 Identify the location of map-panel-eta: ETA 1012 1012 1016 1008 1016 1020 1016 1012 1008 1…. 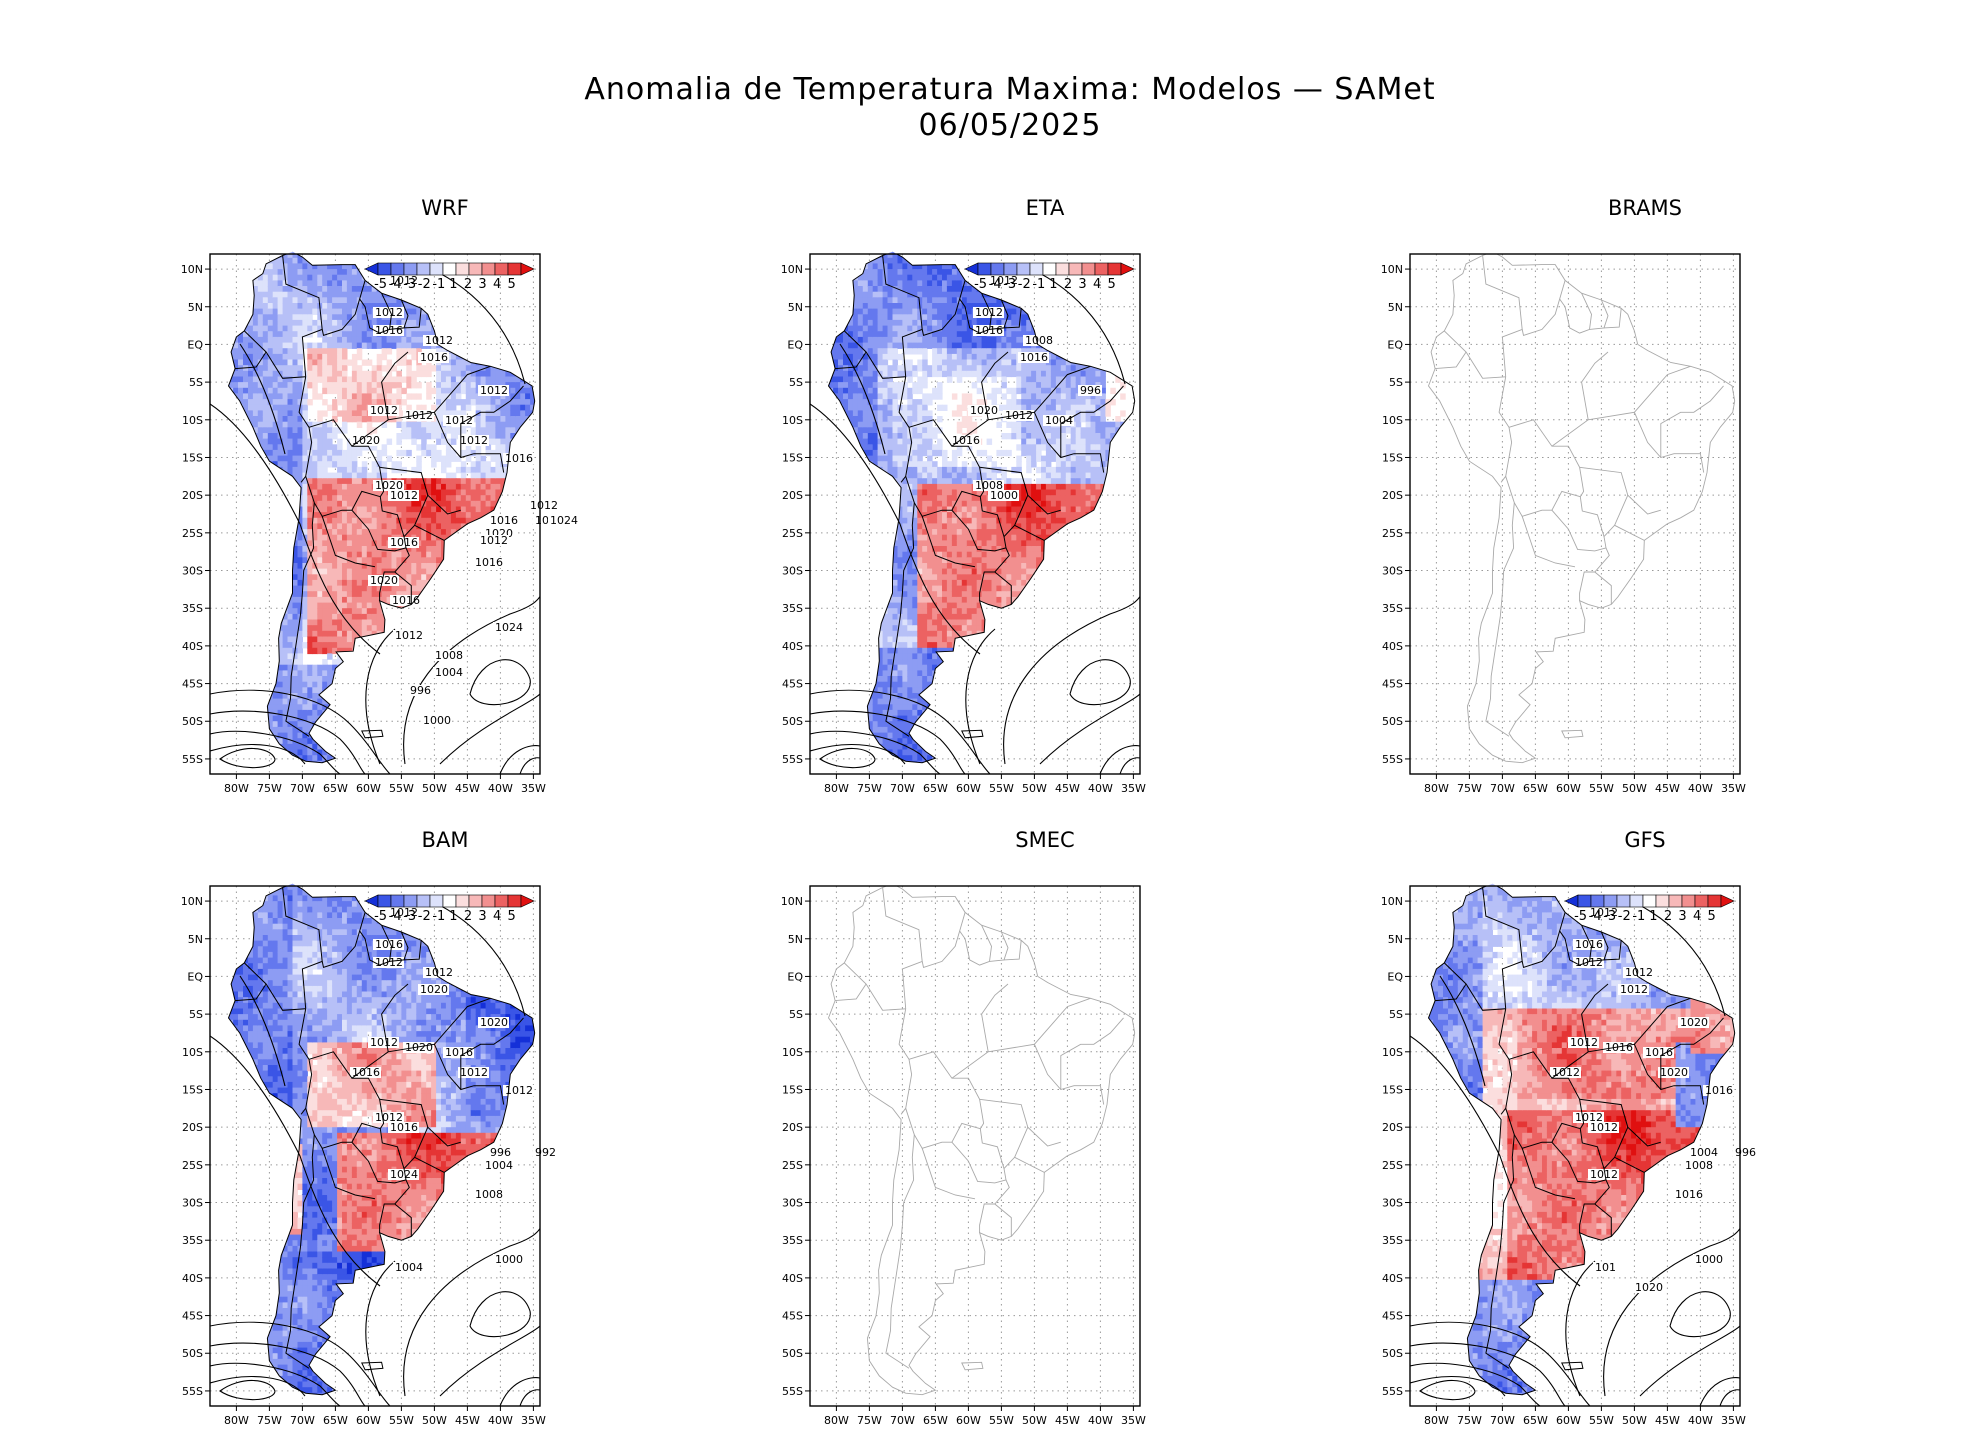
(990, 496).